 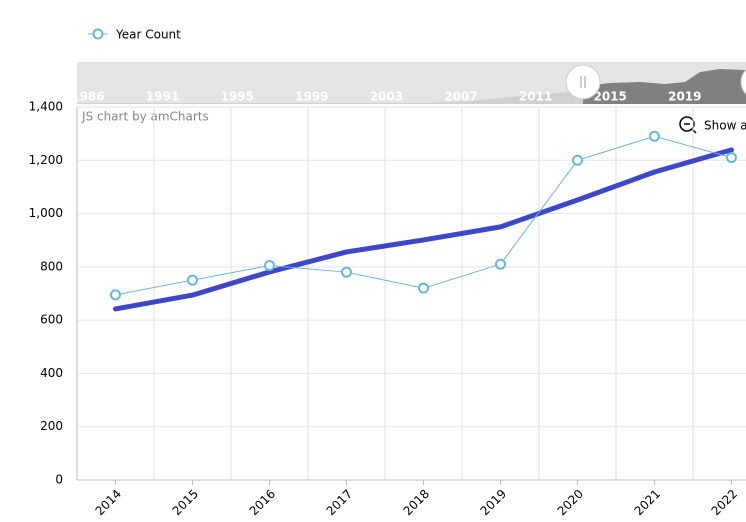 I want to click on y-tick-label: 800, so click(x=51, y=266).